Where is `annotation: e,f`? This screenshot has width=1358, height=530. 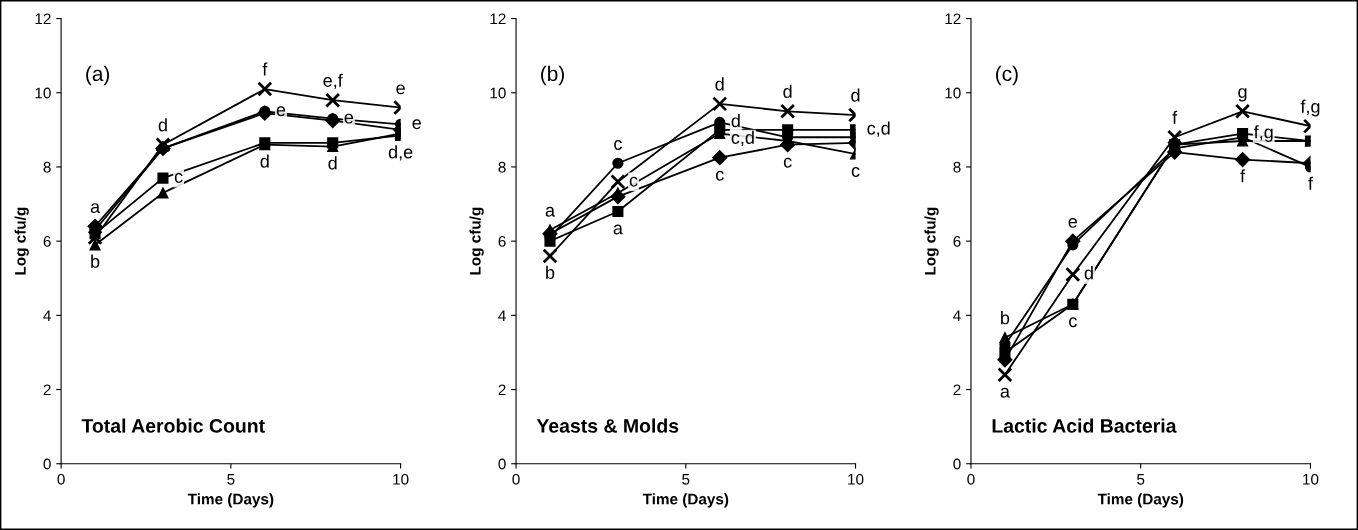
annotation: e,f is located at coordinates (333, 81).